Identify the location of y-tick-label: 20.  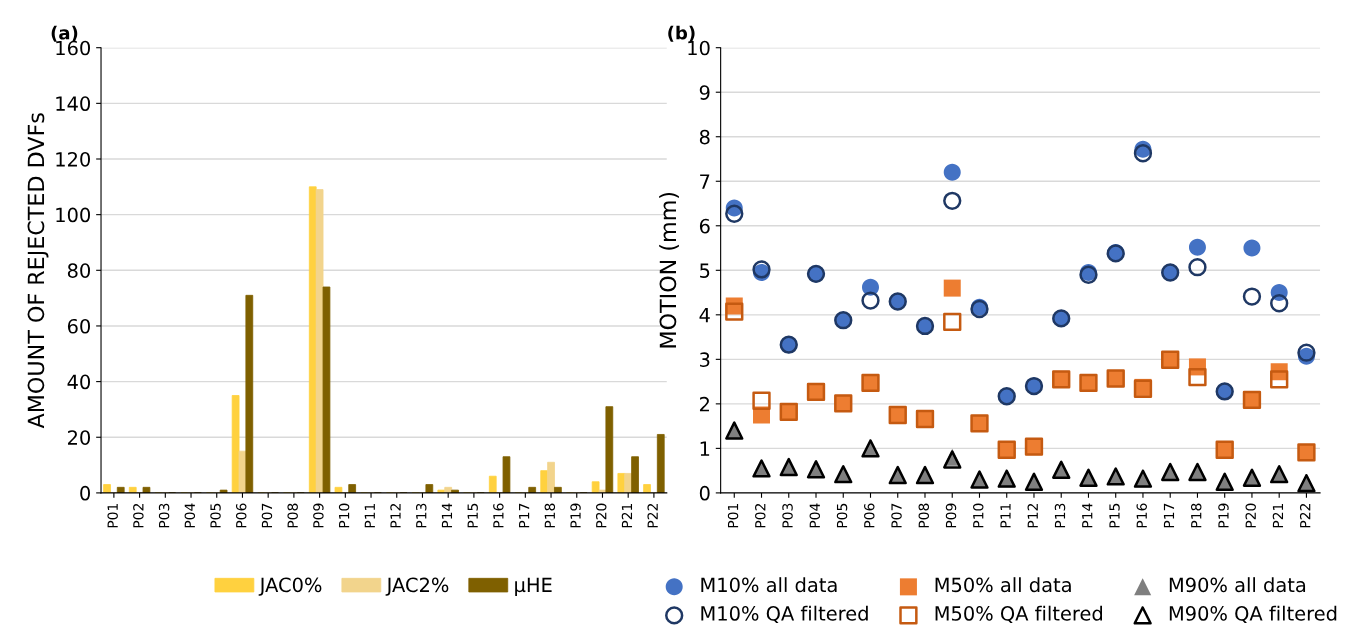
(79, 437).